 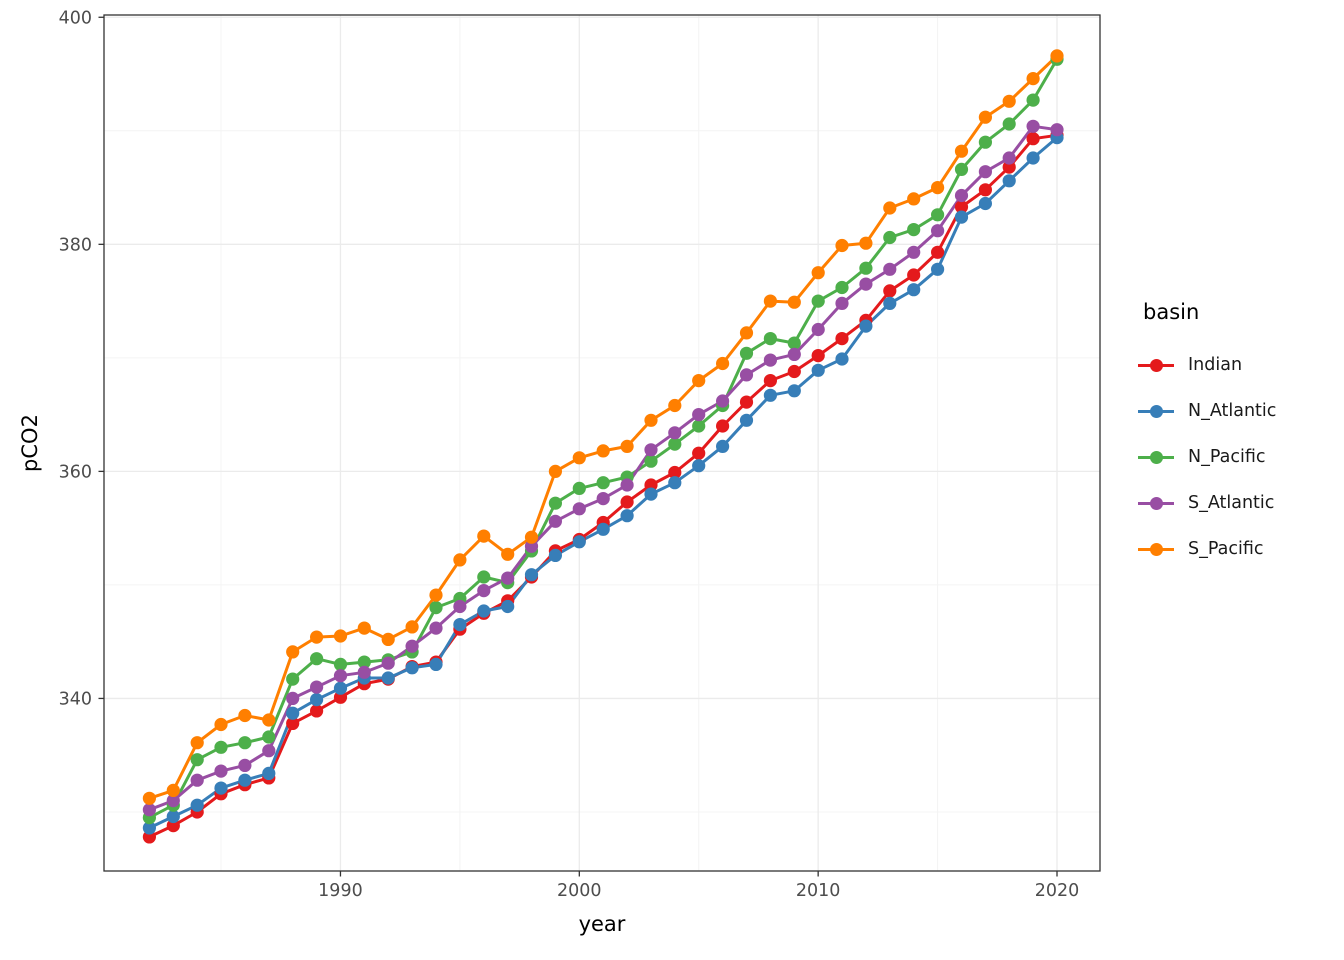 What do you see at coordinates (1207, 365) in the screenshot?
I see `legend-entry-Indian: Indian` at bounding box center [1207, 365].